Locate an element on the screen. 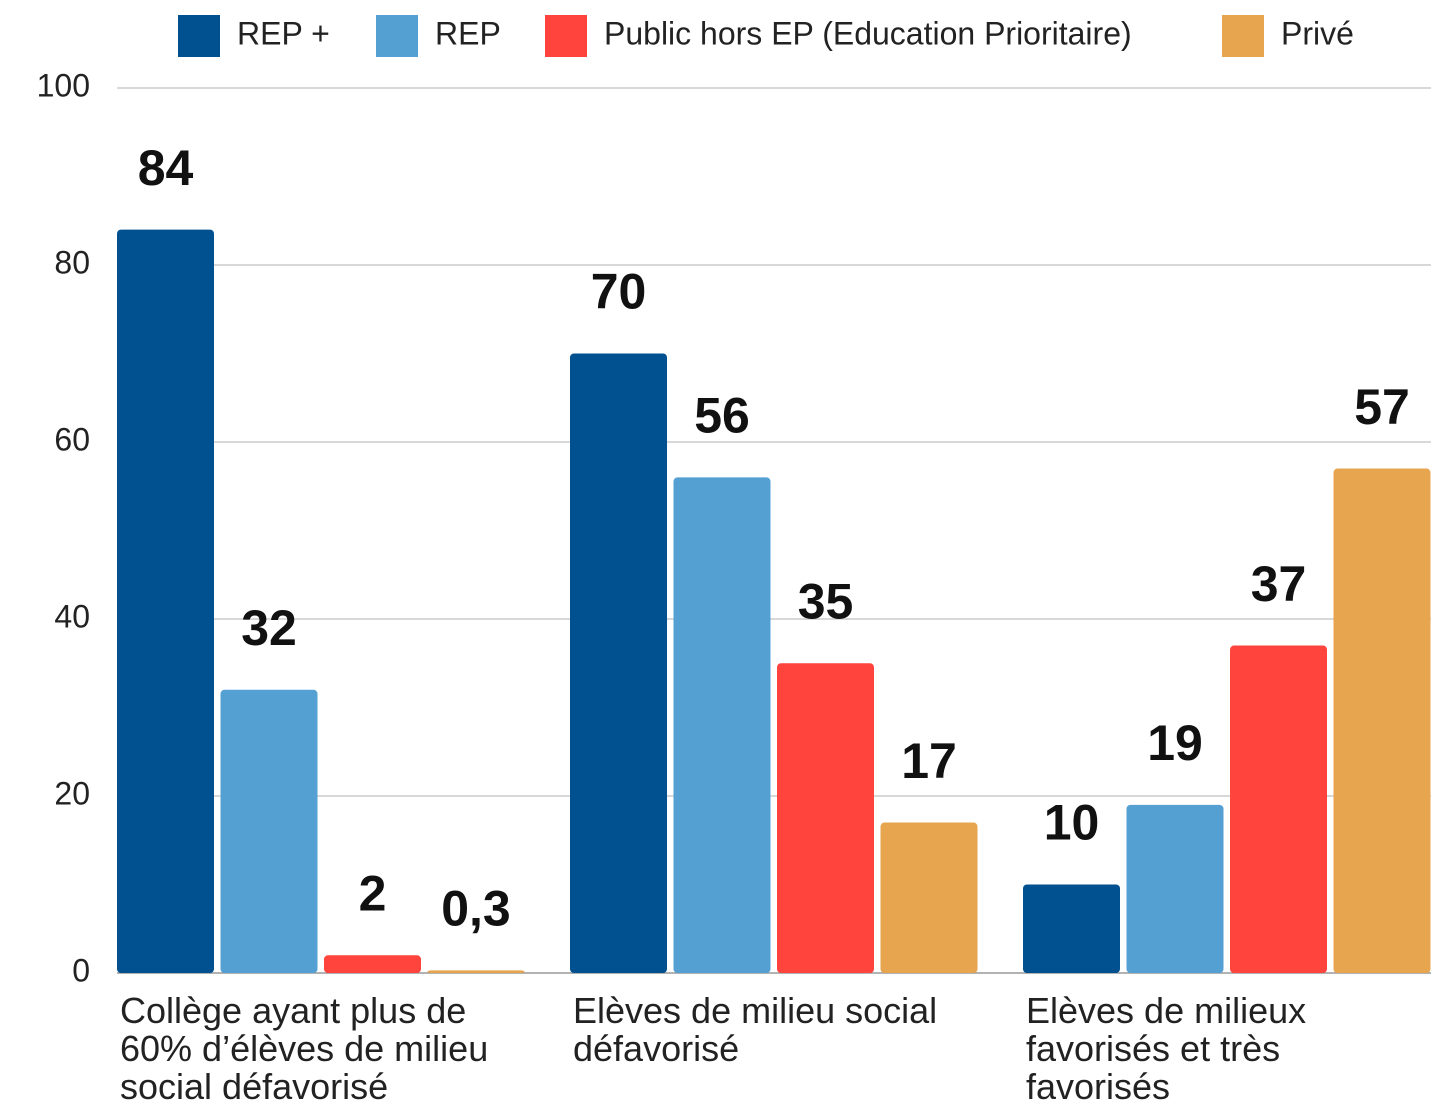 The image size is (1441, 1111). data-label: 37 is located at coordinates (1279, 584).